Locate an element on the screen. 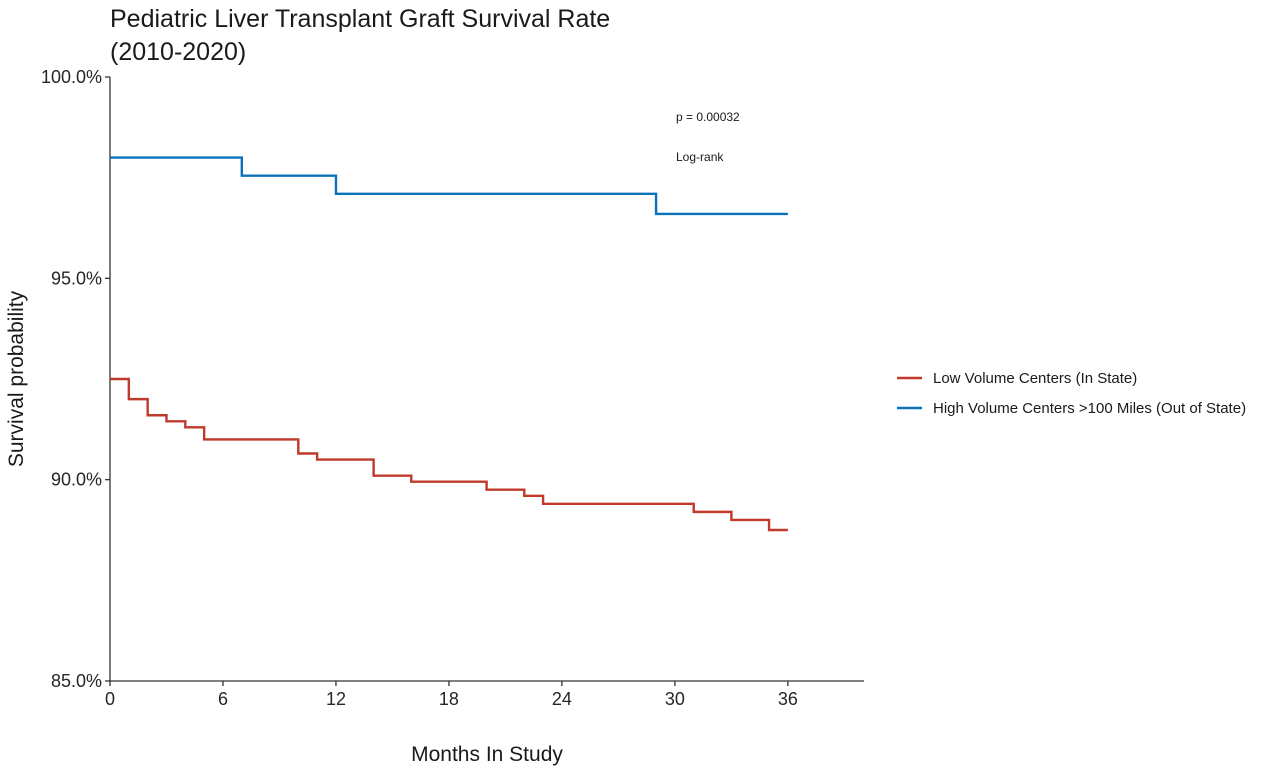 The height and width of the screenshot is (770, 1287). x-tick-label: 12 is located at coordinates (336, 699).